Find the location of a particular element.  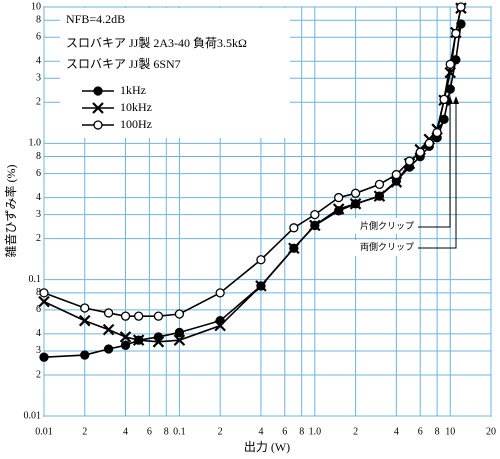

y-tick-label: 1.0 is located at coordinates (35, 143).